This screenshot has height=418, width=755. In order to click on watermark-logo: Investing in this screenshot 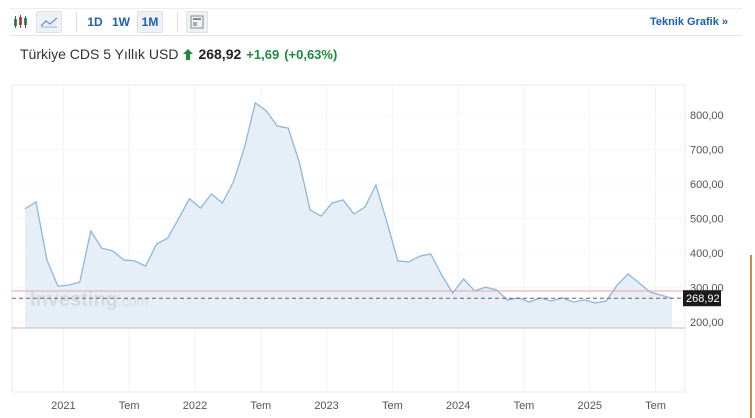, I will do `click(74, 300)`.